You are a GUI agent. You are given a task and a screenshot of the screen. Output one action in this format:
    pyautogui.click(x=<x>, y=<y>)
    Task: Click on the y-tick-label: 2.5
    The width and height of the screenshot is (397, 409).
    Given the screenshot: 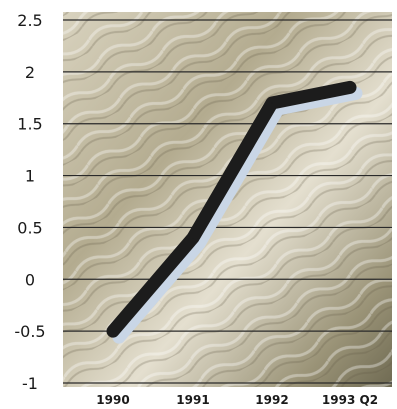 What is the action you would take?
    pyautogui.click(x=29, y=20)
    